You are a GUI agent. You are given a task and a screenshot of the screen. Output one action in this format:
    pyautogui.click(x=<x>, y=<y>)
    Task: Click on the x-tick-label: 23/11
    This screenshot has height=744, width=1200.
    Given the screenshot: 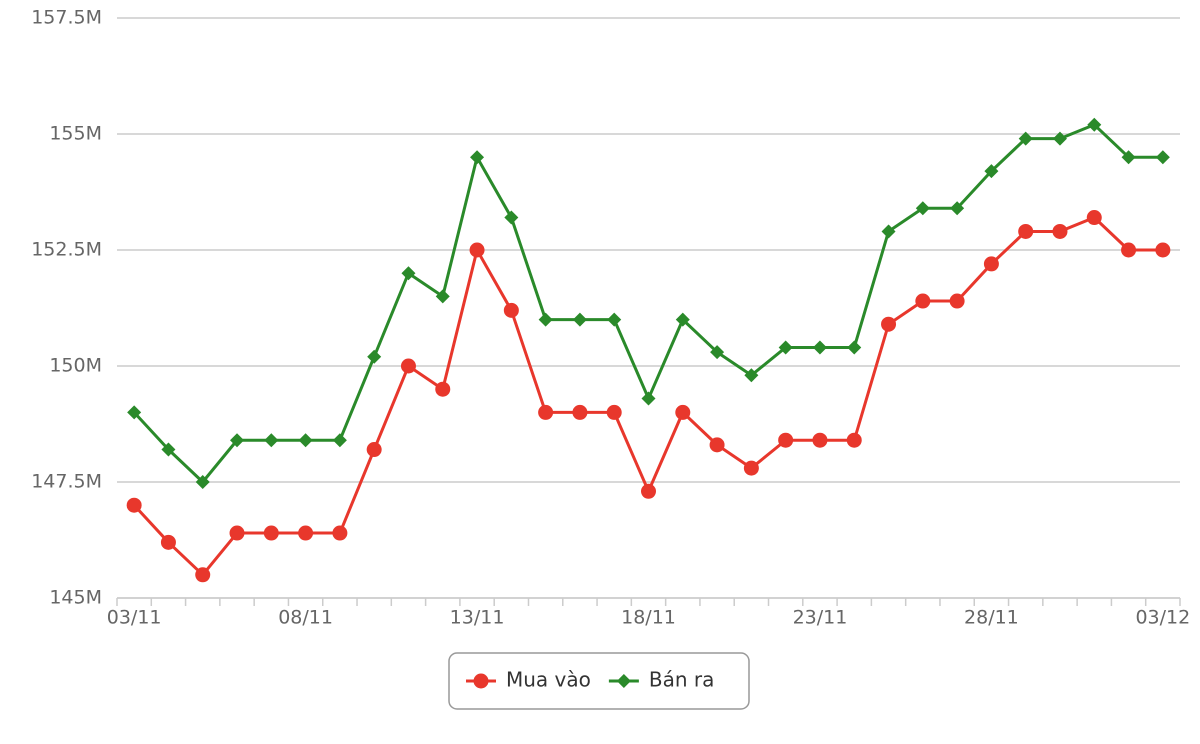 What is the action you would take?
    pyautogui.click(x=820, y=618)
    